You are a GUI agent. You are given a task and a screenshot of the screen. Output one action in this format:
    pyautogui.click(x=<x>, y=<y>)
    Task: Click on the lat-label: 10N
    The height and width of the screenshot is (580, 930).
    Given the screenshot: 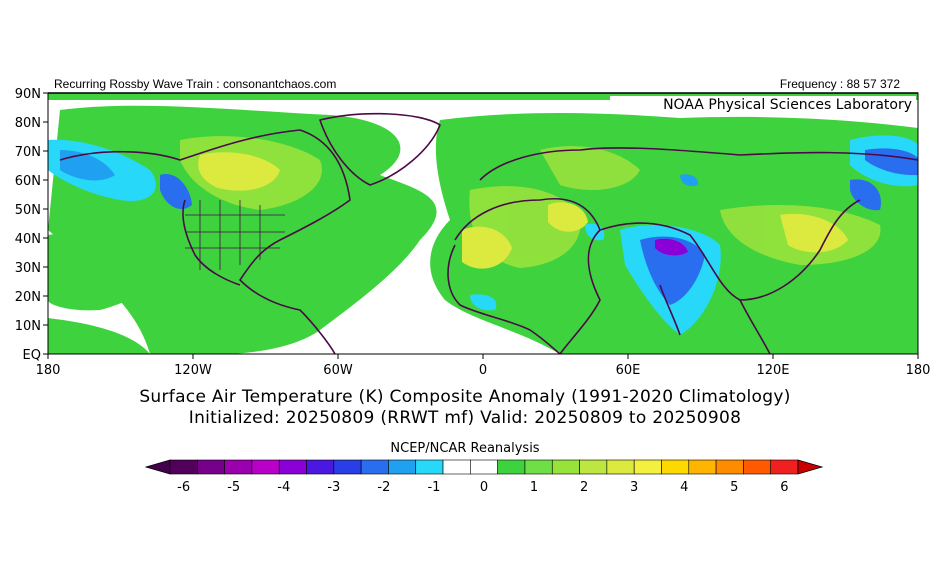 What is the action you would take?
    pyautogui.click(x=28, y=326)
    